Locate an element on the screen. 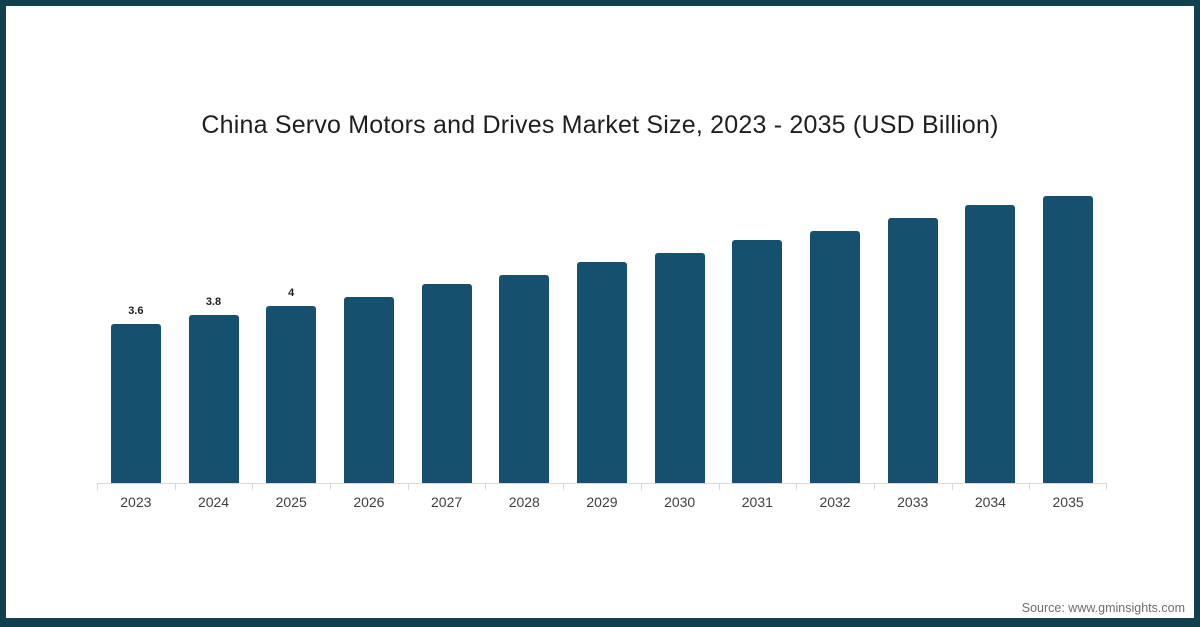  x-axis-label: 2030 is located at coordinates (680, 502).